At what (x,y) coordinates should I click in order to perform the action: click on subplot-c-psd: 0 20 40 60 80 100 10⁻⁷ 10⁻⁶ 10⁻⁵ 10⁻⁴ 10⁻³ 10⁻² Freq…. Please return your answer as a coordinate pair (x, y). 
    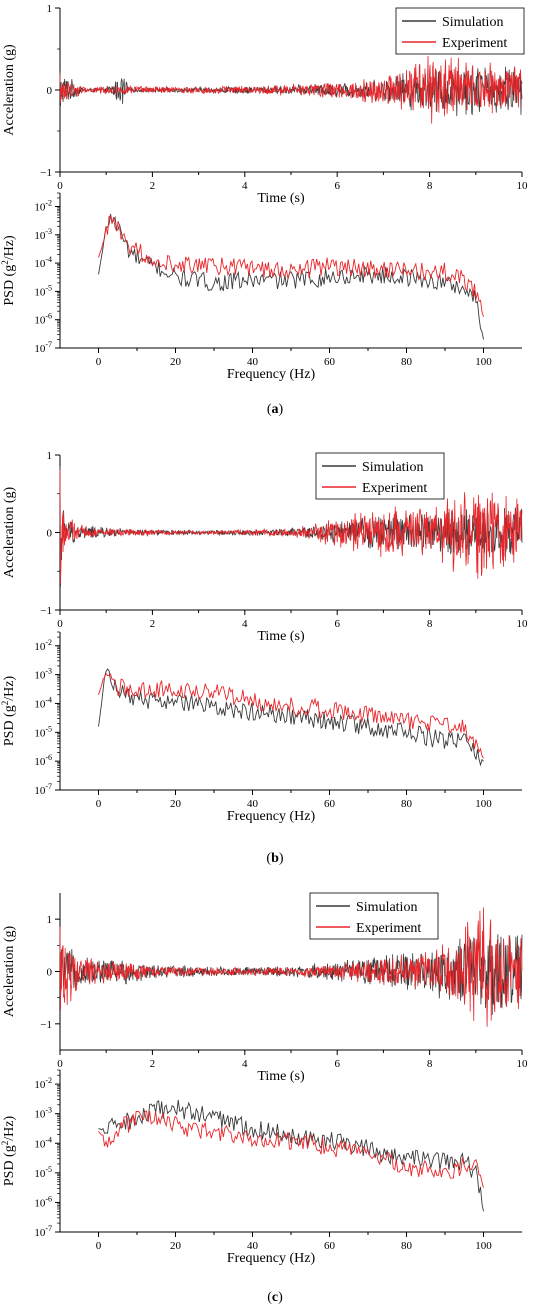
    Looking at the image, I should click on (261, 1167).